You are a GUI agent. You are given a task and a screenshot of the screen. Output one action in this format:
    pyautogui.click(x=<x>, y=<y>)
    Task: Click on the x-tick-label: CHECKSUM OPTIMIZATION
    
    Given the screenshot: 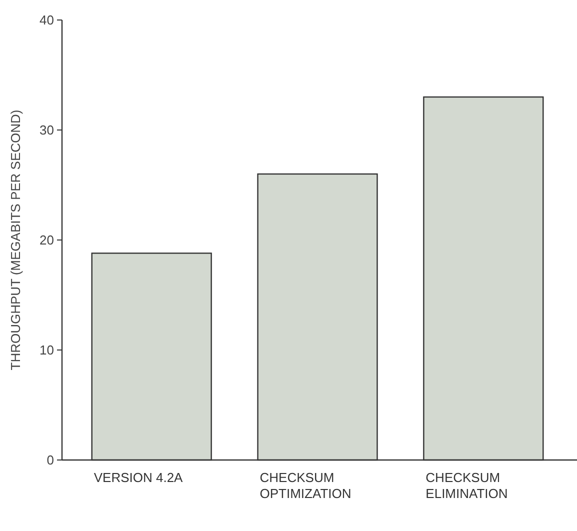 What is the action you would take?
    pyautogui.click(x=306, y=485)
    